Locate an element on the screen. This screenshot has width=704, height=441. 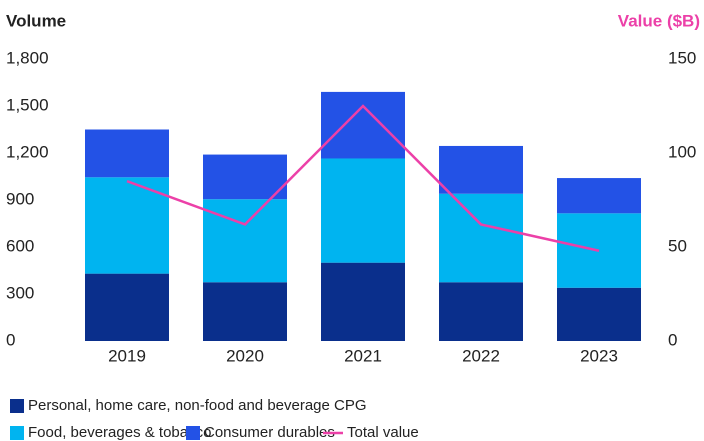
y2-tick-label: 150 is located at coordinates (682, 57).